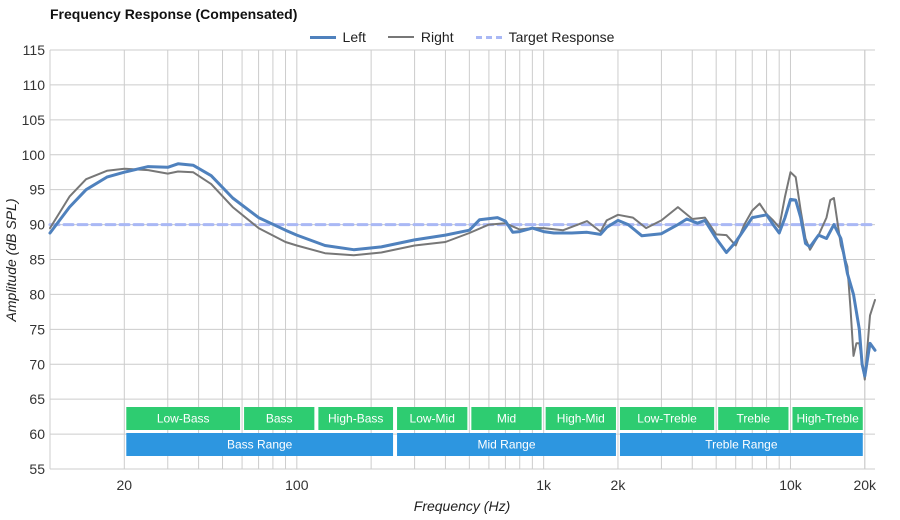  What do you see at coordinates (37, 260) in the screenshot?
I see `y-tick-label: 85` at bounding box center [37, 260].